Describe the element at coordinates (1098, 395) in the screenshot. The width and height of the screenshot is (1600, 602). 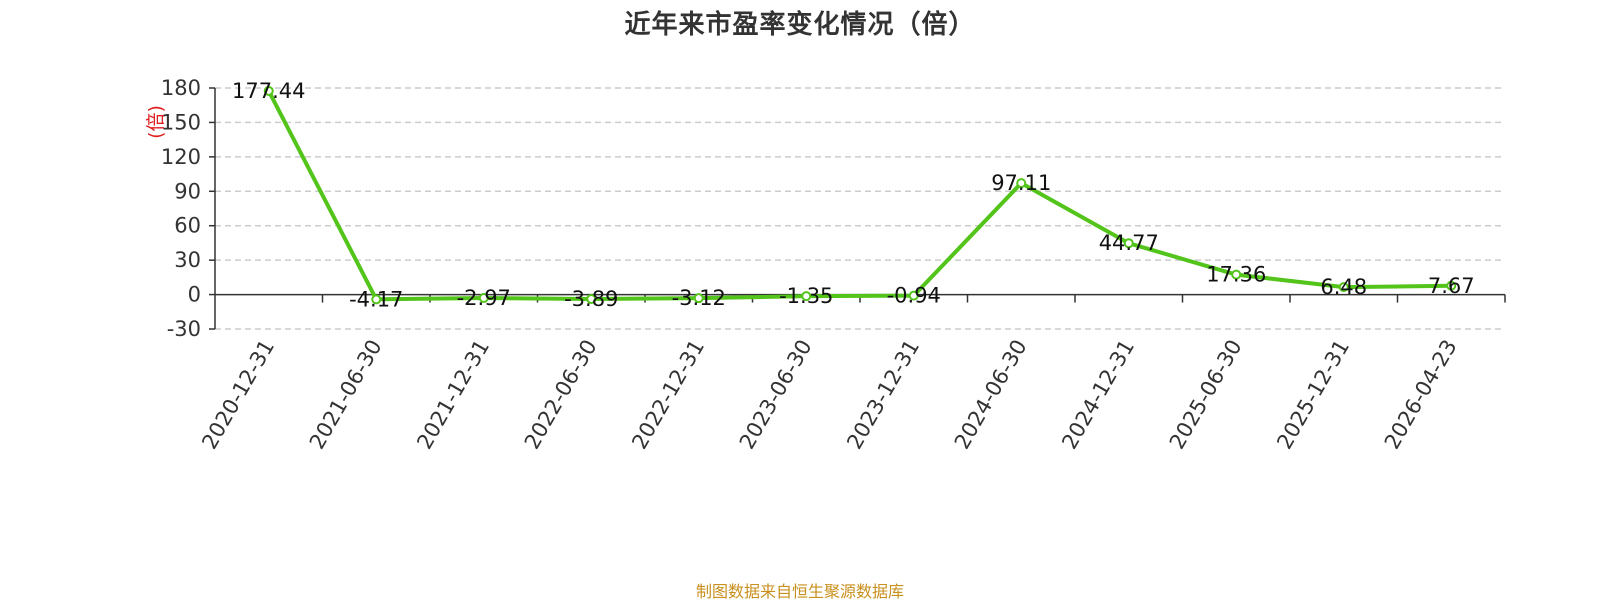
I see `x-tick-label: 2024-12-31` at that location.